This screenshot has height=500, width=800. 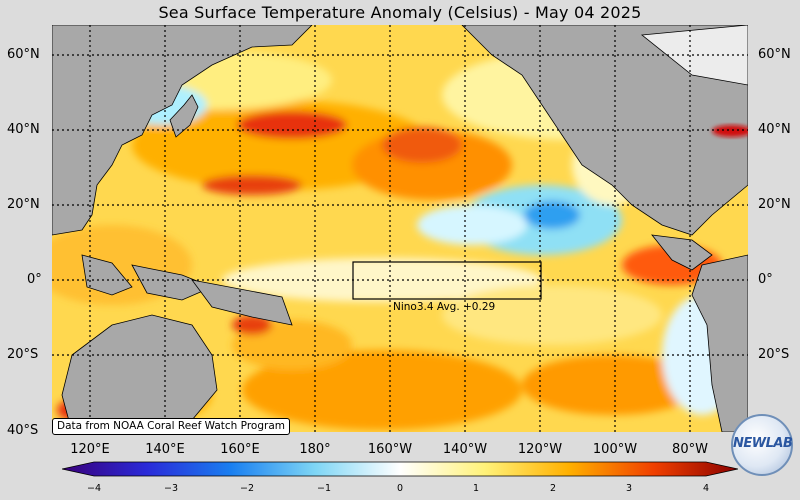 I want to click on lat-label-40s-left: 40°S, so click(x=23, y=430).